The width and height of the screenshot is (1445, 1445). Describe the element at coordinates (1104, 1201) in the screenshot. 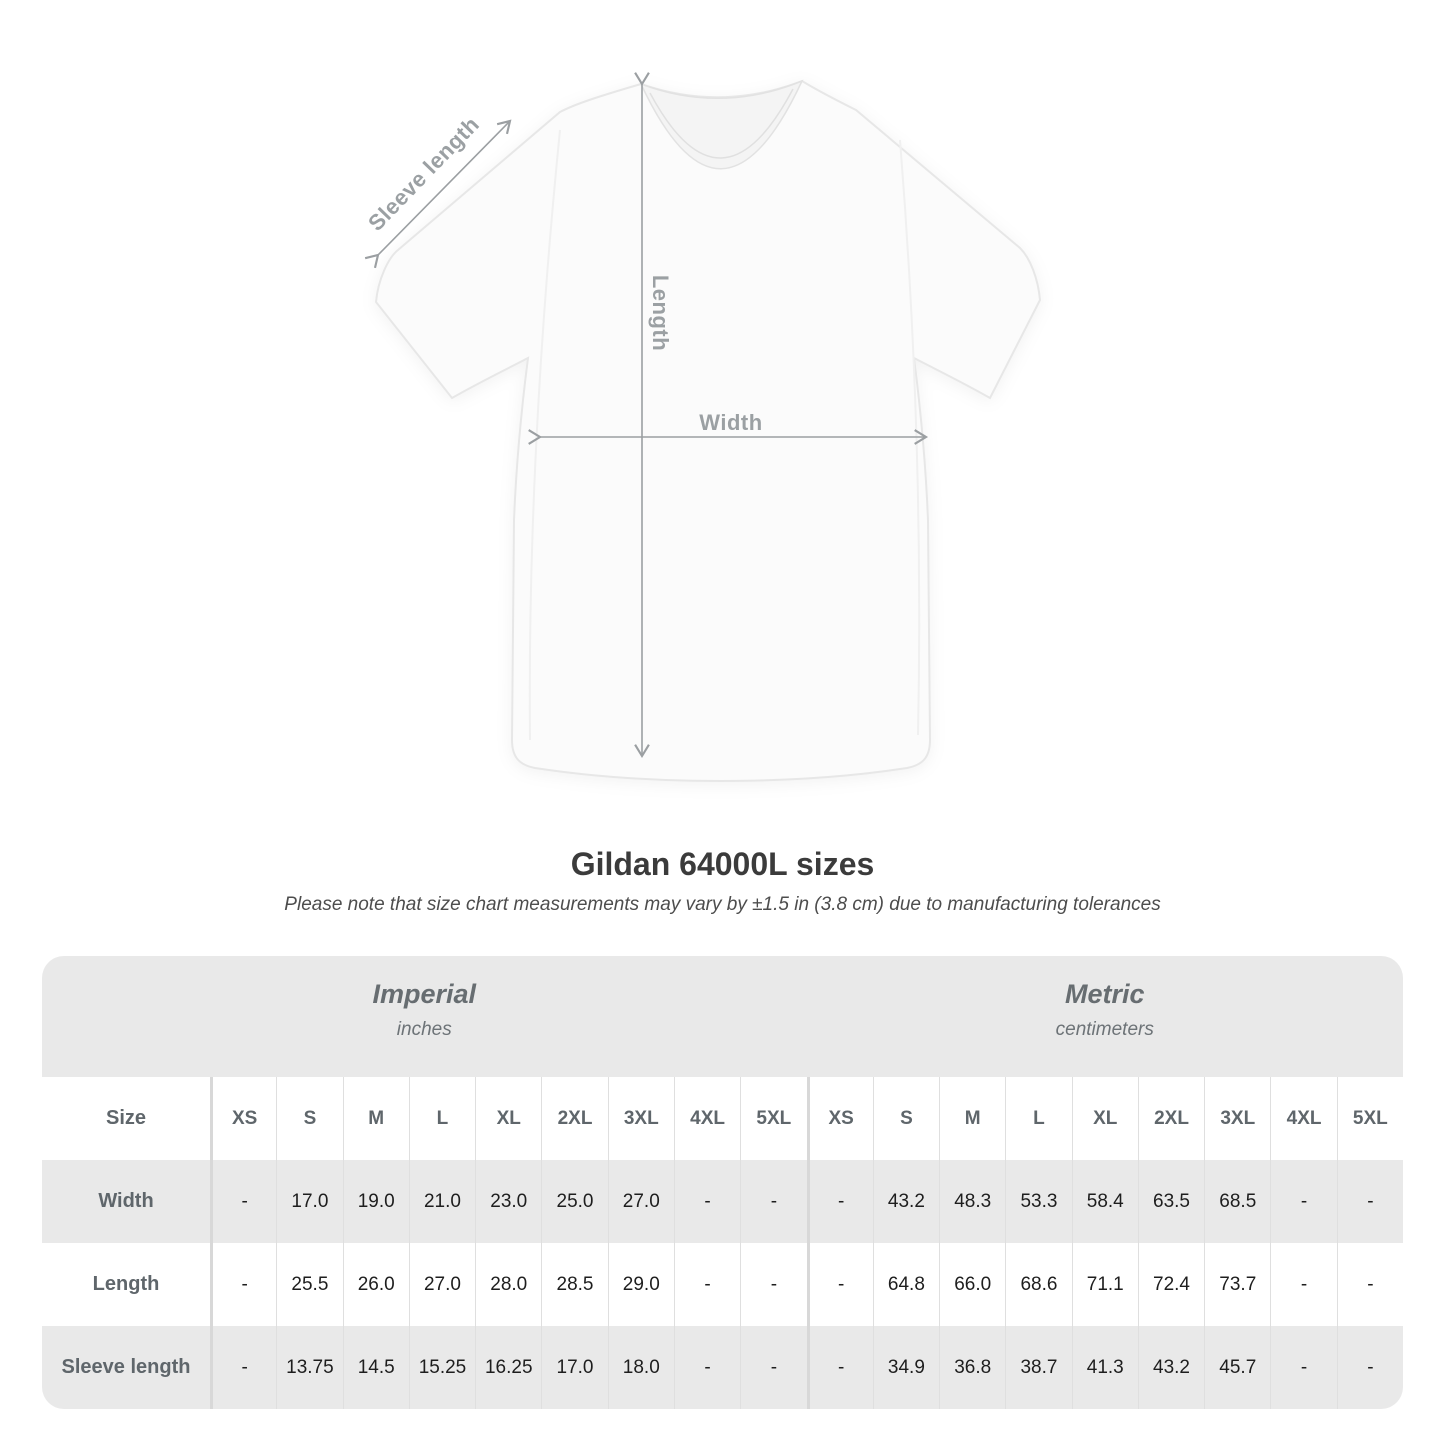

I see `cell-value: 58.4` at that location.